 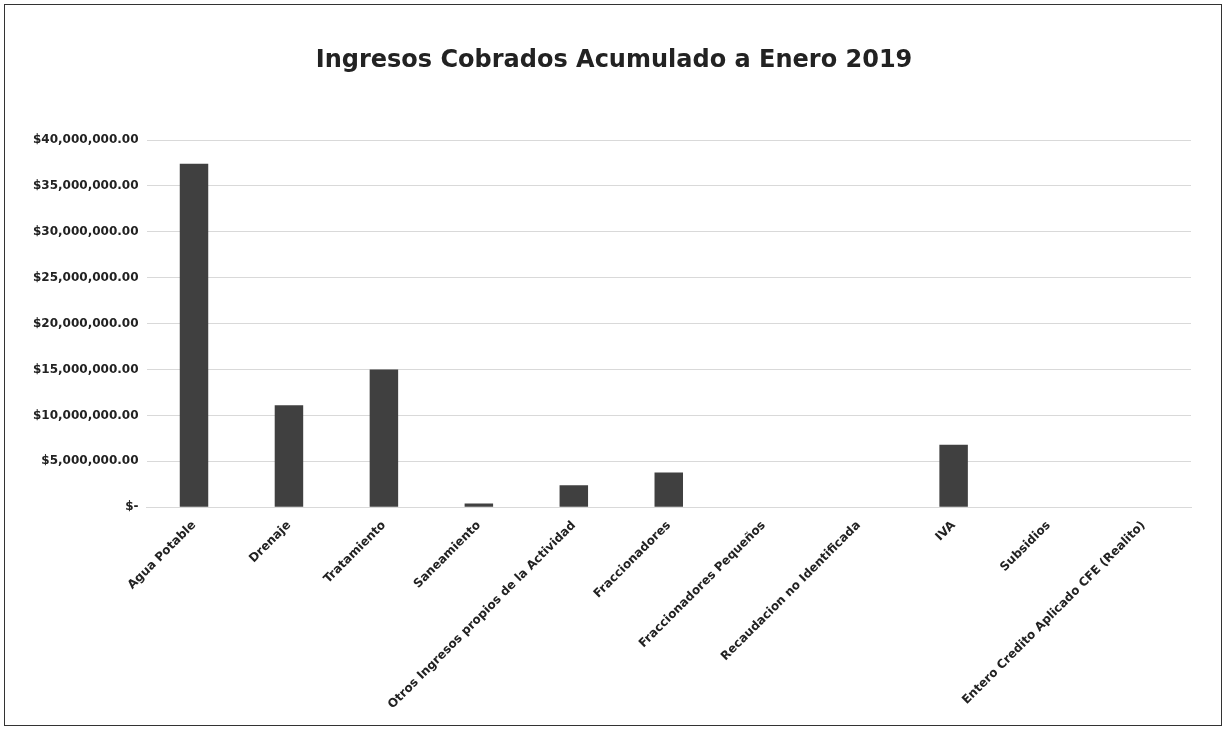 What do you see at coordinates (85, 368) in the screenshot?
I see `y-tick-label: $15,000,000.00` at bounding box center [85, 368].